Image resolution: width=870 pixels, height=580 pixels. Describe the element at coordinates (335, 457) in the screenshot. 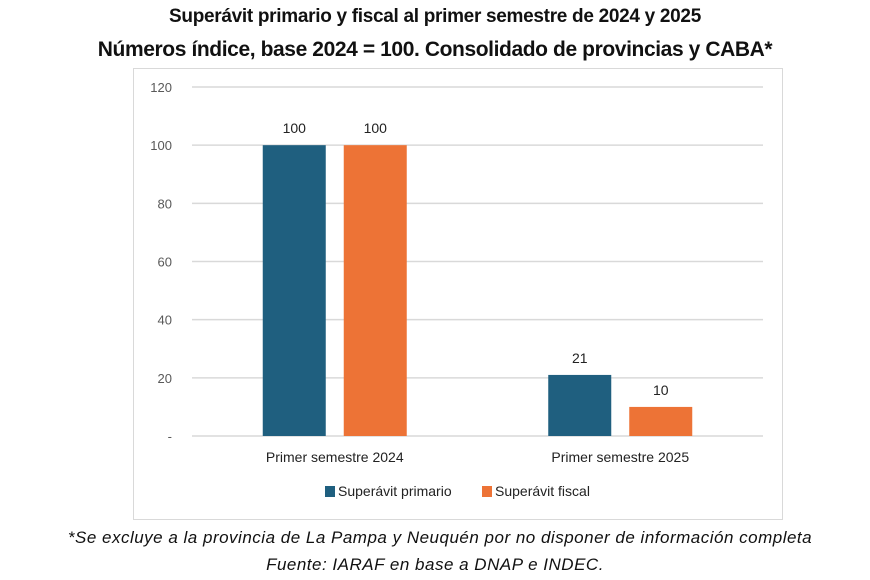

I see `x-tick-label: Primer semestre 2024` at that location.